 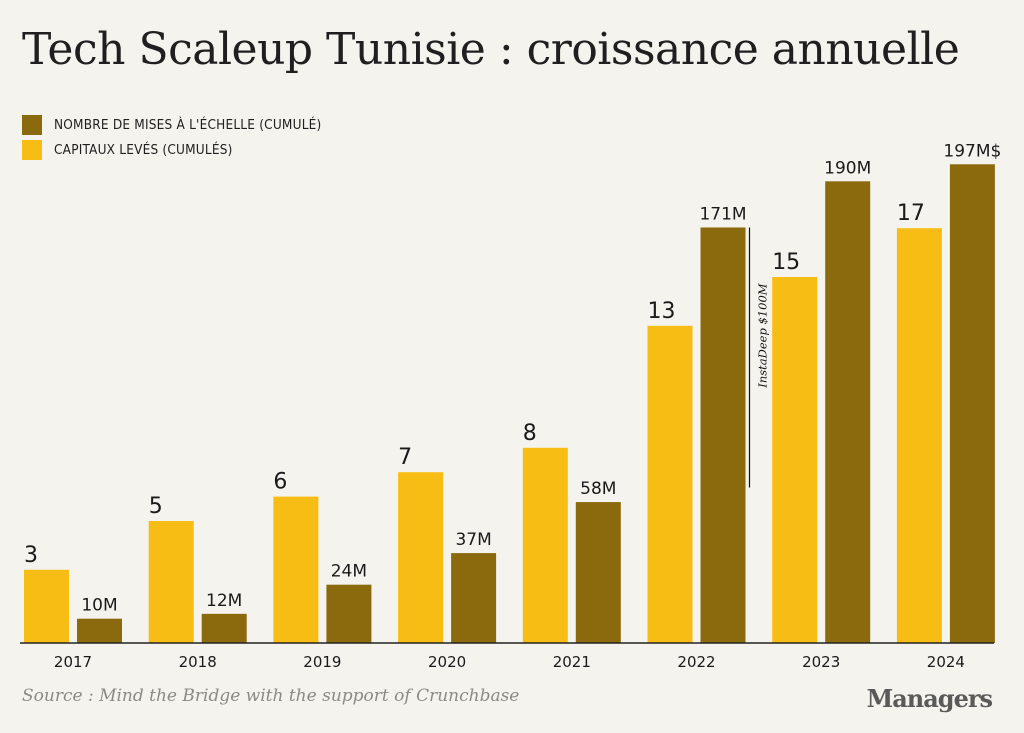 What do you see at coordinates (662, 311) in the screenshot?
I see `label-capital-2022: 13` at bounding box center [662, 311].